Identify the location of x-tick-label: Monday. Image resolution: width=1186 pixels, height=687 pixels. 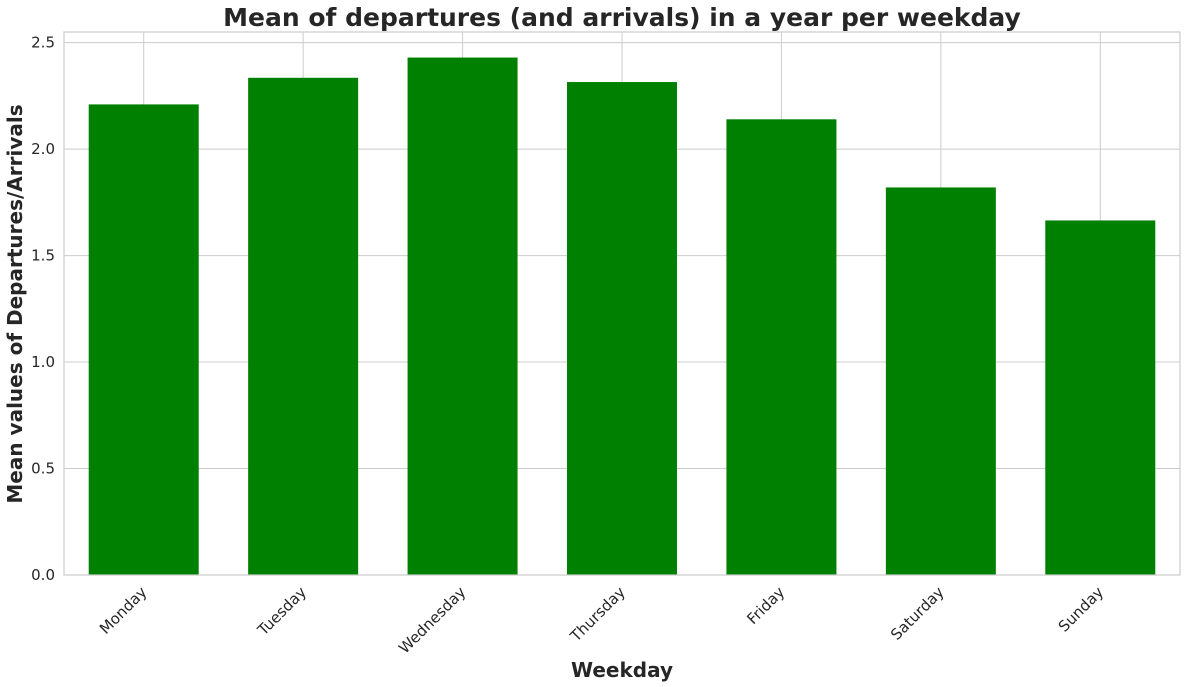
(123, 610).